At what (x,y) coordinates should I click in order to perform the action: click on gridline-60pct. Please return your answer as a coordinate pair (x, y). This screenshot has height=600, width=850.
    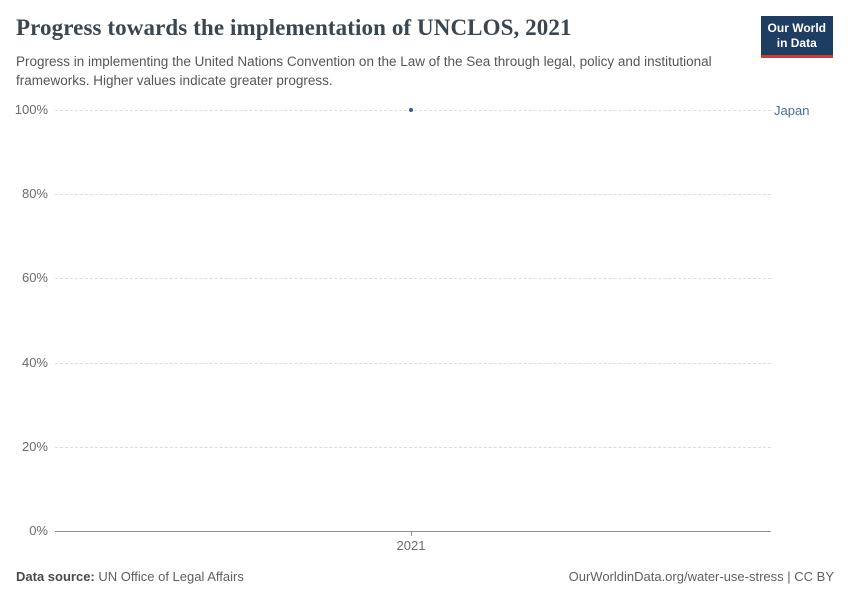
    Looking at the image, I should click on (413, 278).